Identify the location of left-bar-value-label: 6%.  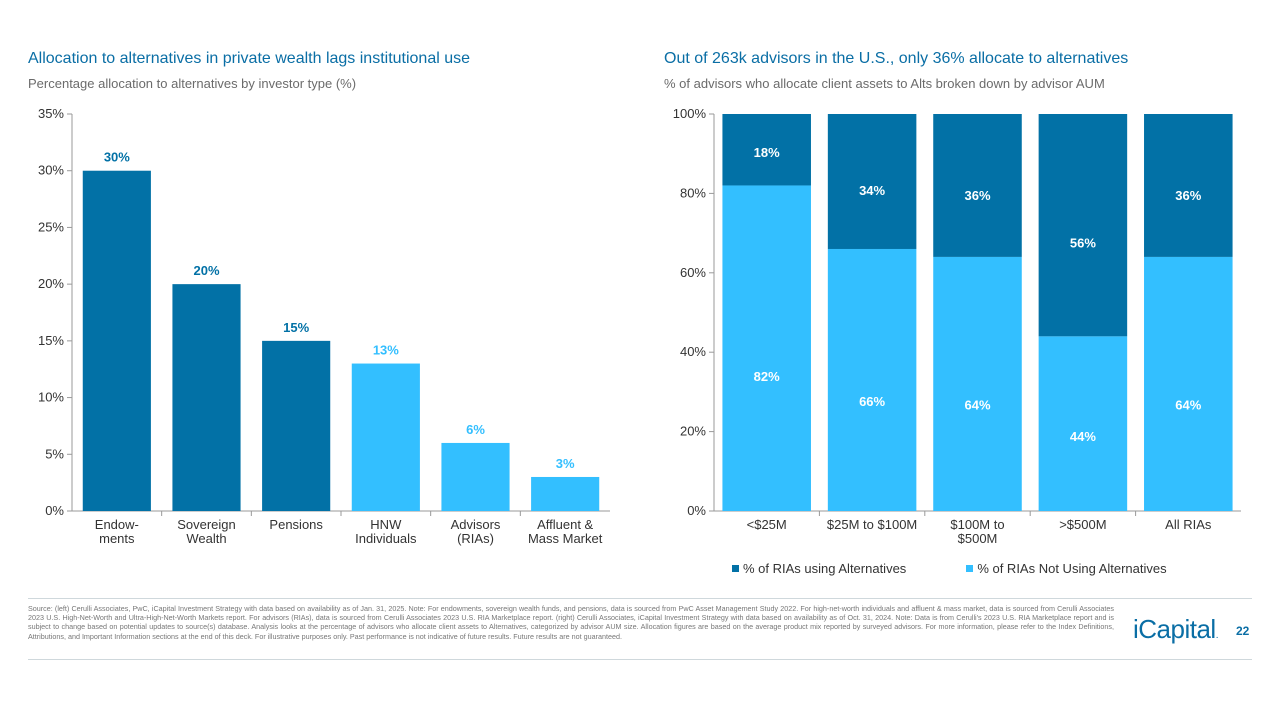
(475, 429).